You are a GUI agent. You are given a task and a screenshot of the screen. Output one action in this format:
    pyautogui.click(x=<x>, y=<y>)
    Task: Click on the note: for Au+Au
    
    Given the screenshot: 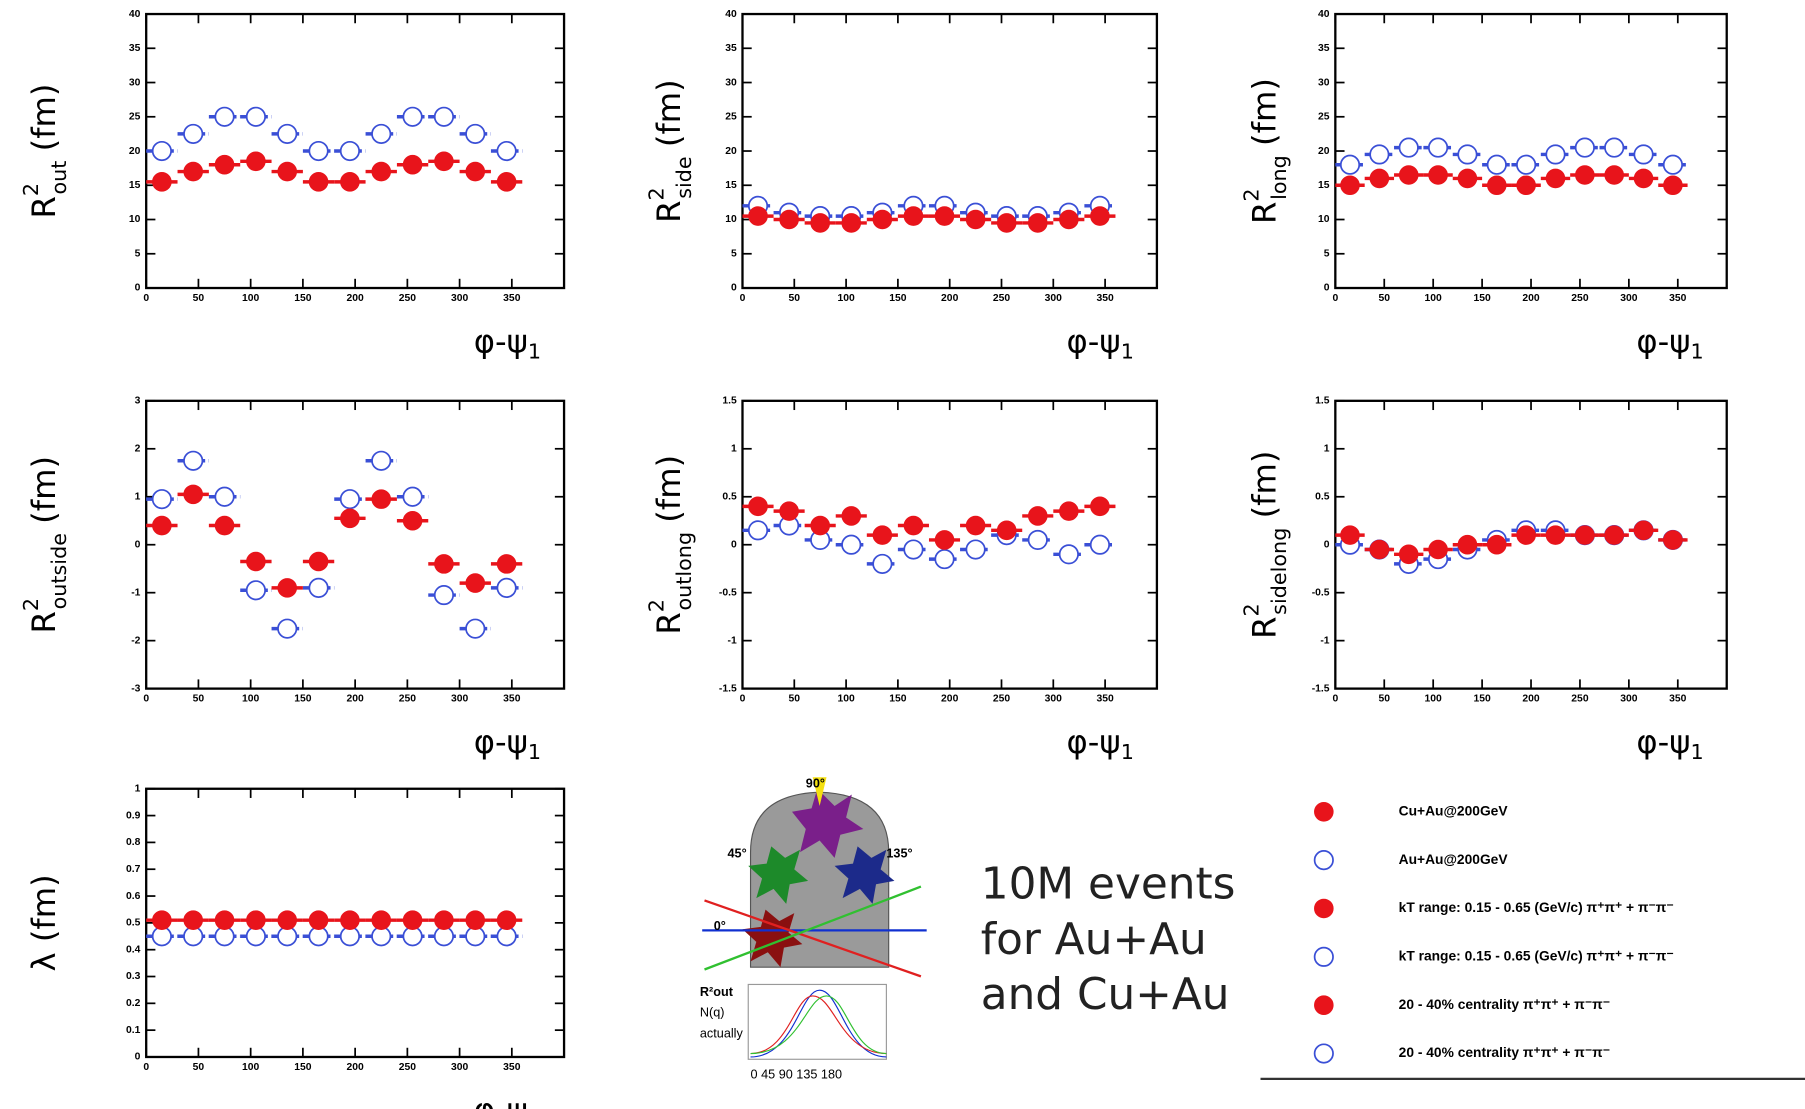 What is the action you would take?
    pyautogui.click(x=1094, y=939)
    